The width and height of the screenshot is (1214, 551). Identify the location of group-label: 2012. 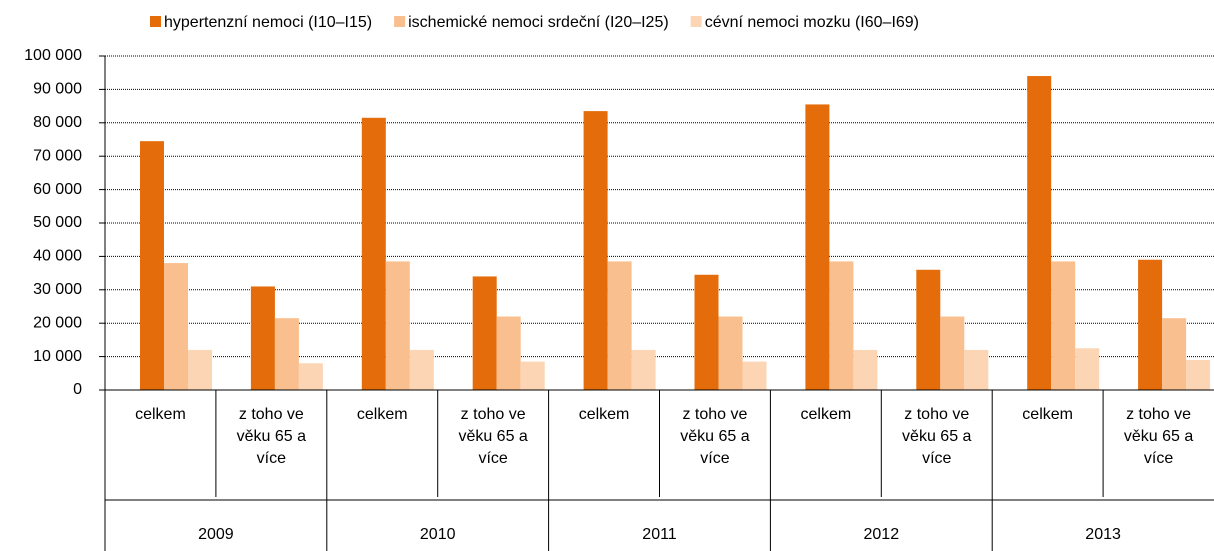
(882, 534).